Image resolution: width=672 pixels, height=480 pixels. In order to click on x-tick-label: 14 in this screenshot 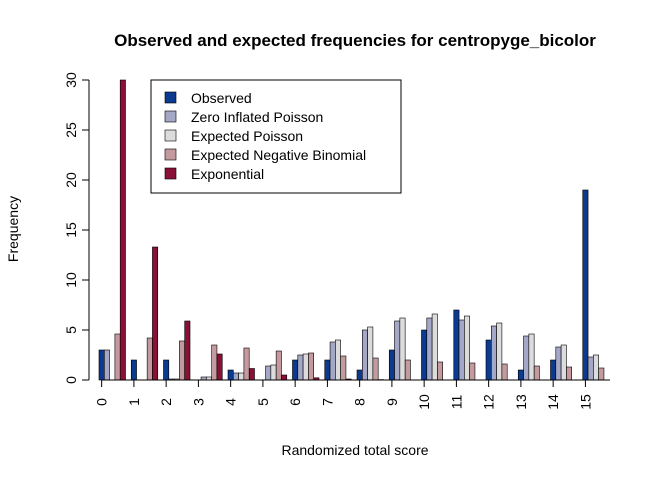, I will do `click(553, 402)`.